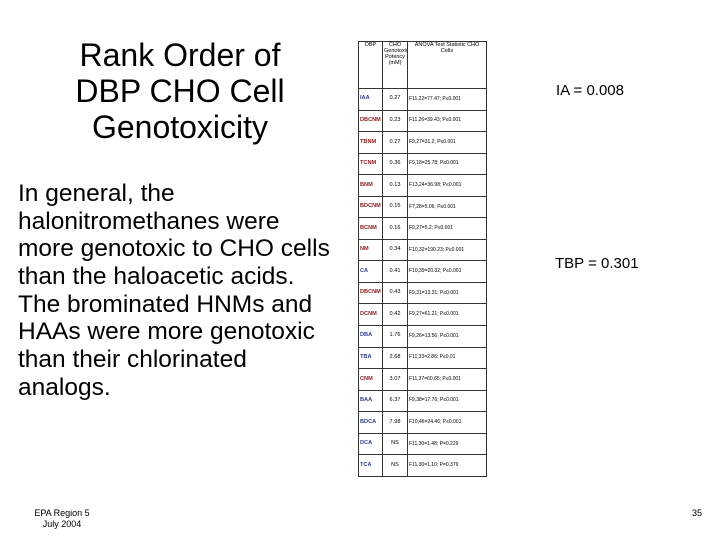  What do you see at coordinates (370, 164) in the screenshot?
I see `dbp-name-cell: TCNM` at bounding box center [370, 164].